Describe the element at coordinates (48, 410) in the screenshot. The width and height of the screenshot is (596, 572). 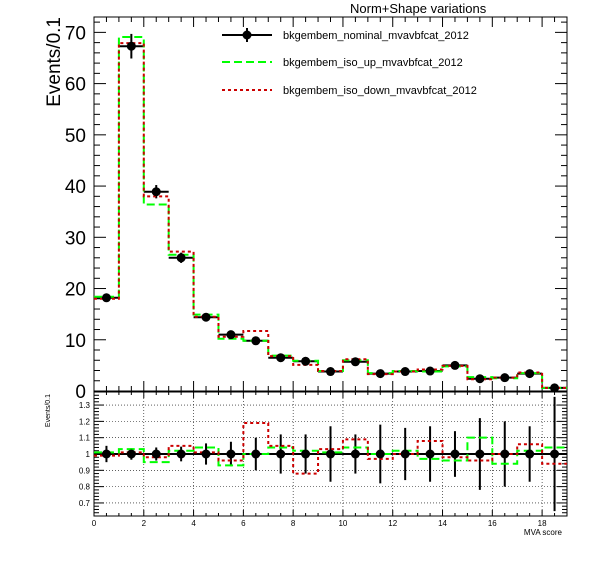
I see `ratio-y-axis-title: Events/0.1` at that location.